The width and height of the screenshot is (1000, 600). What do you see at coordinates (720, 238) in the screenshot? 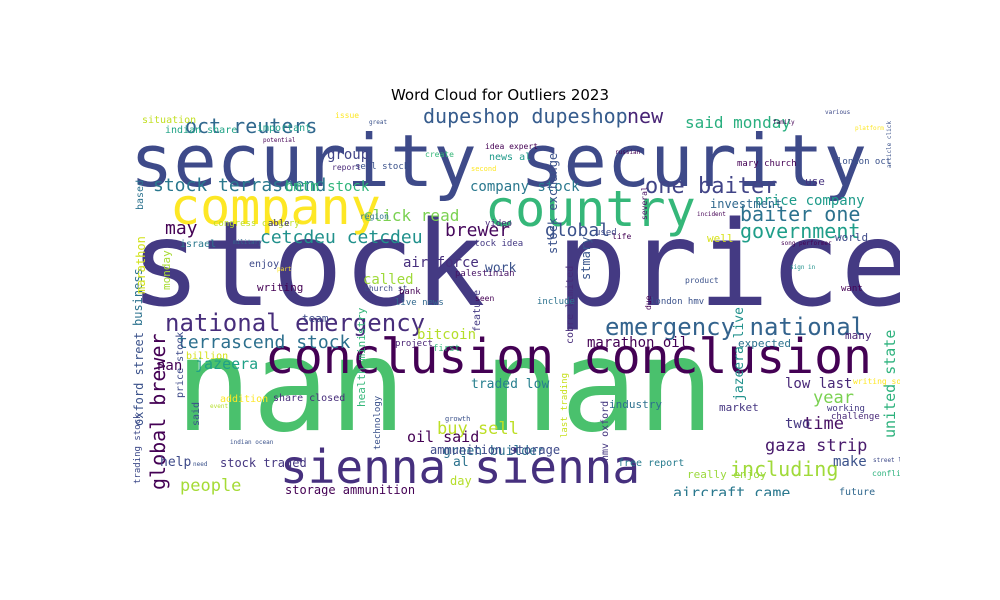
I see `word-well: well` at bounding box center [720, 238].